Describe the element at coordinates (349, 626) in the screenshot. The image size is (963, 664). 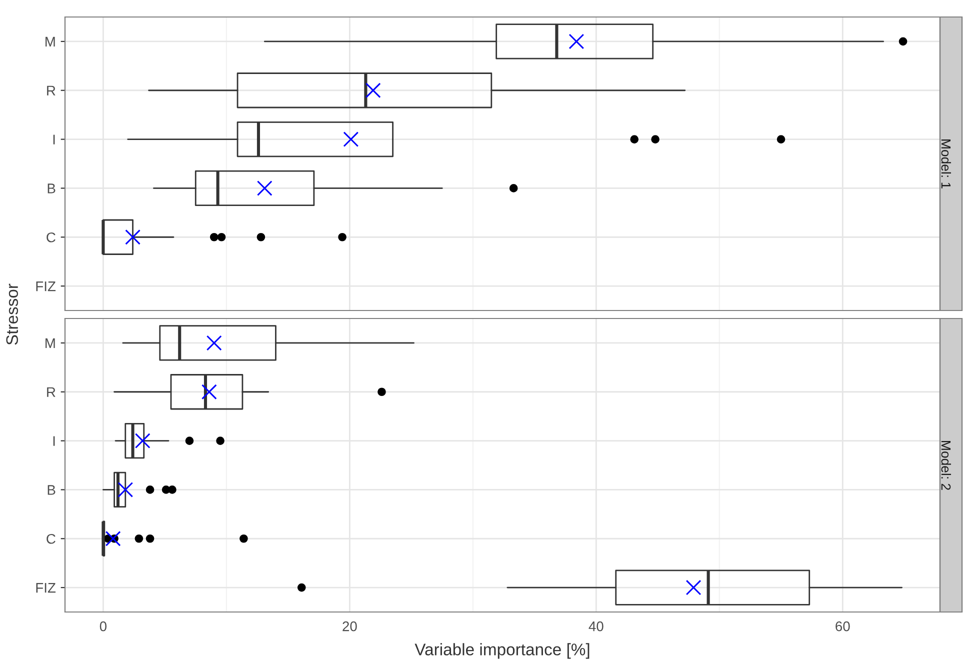
I see `x-tick-label: 20` at that location.